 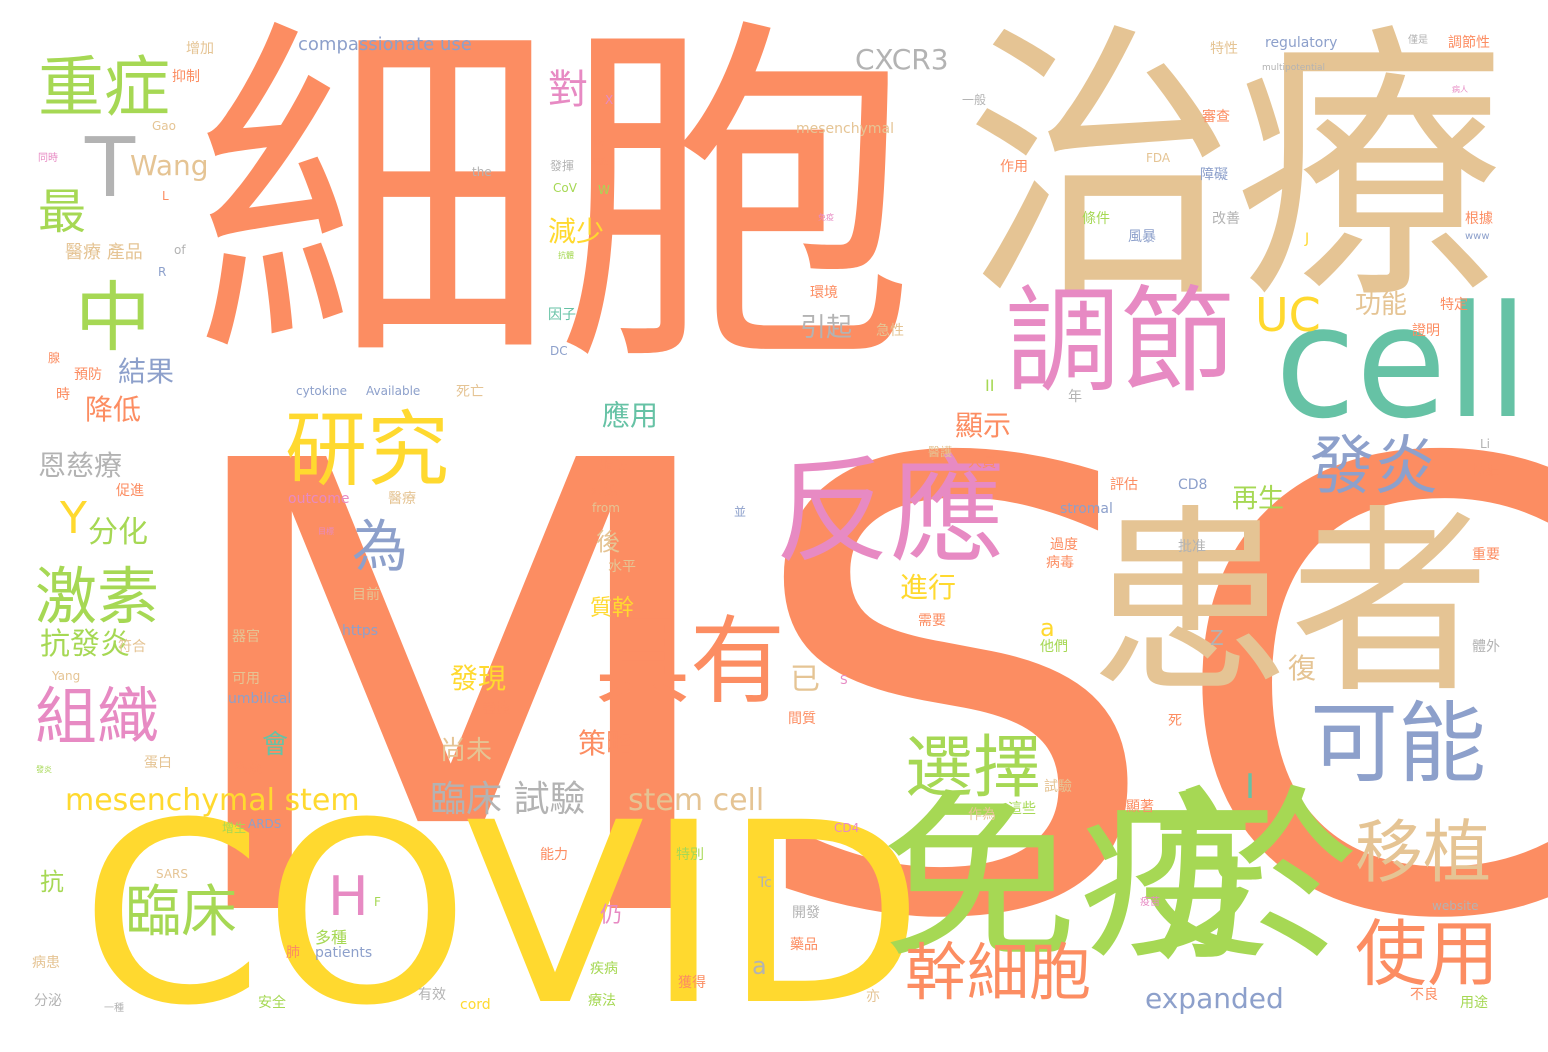 I want to click on cloud-word-level: 水平, so click(x=622, y=567).